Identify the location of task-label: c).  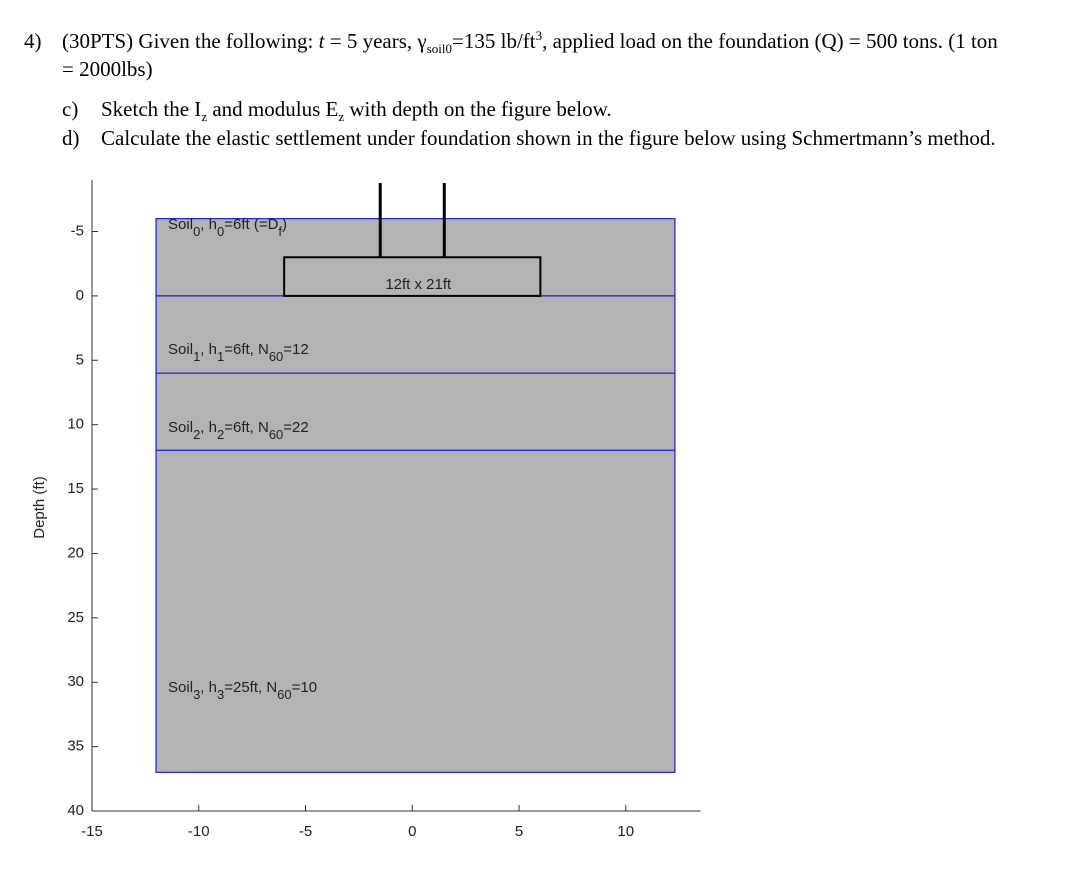
(70, 109).